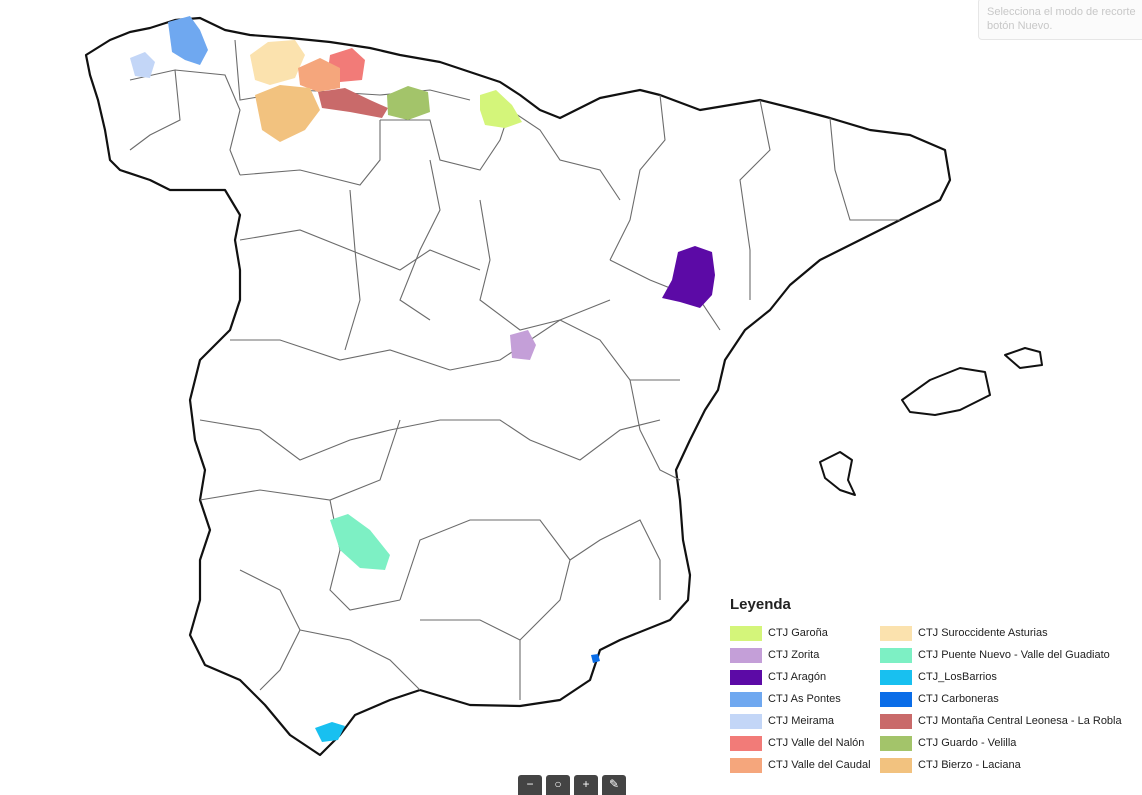 The image size is (1142, 795). Describe the element at coordinates (946, 391) in the screenshot. I see `mallorca-island` at that location.